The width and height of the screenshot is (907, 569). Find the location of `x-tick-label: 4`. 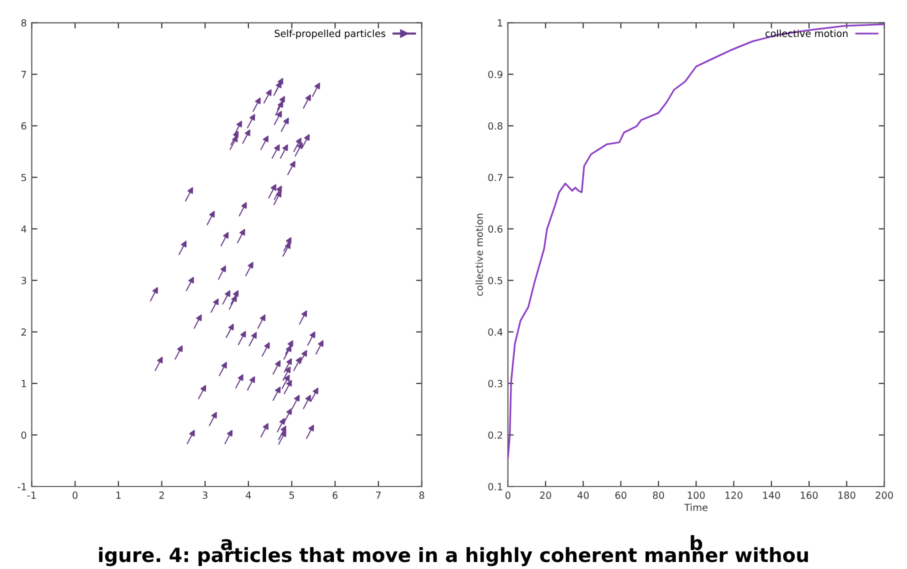

x-tick-label: 4 is located at coordinates (248, 495).